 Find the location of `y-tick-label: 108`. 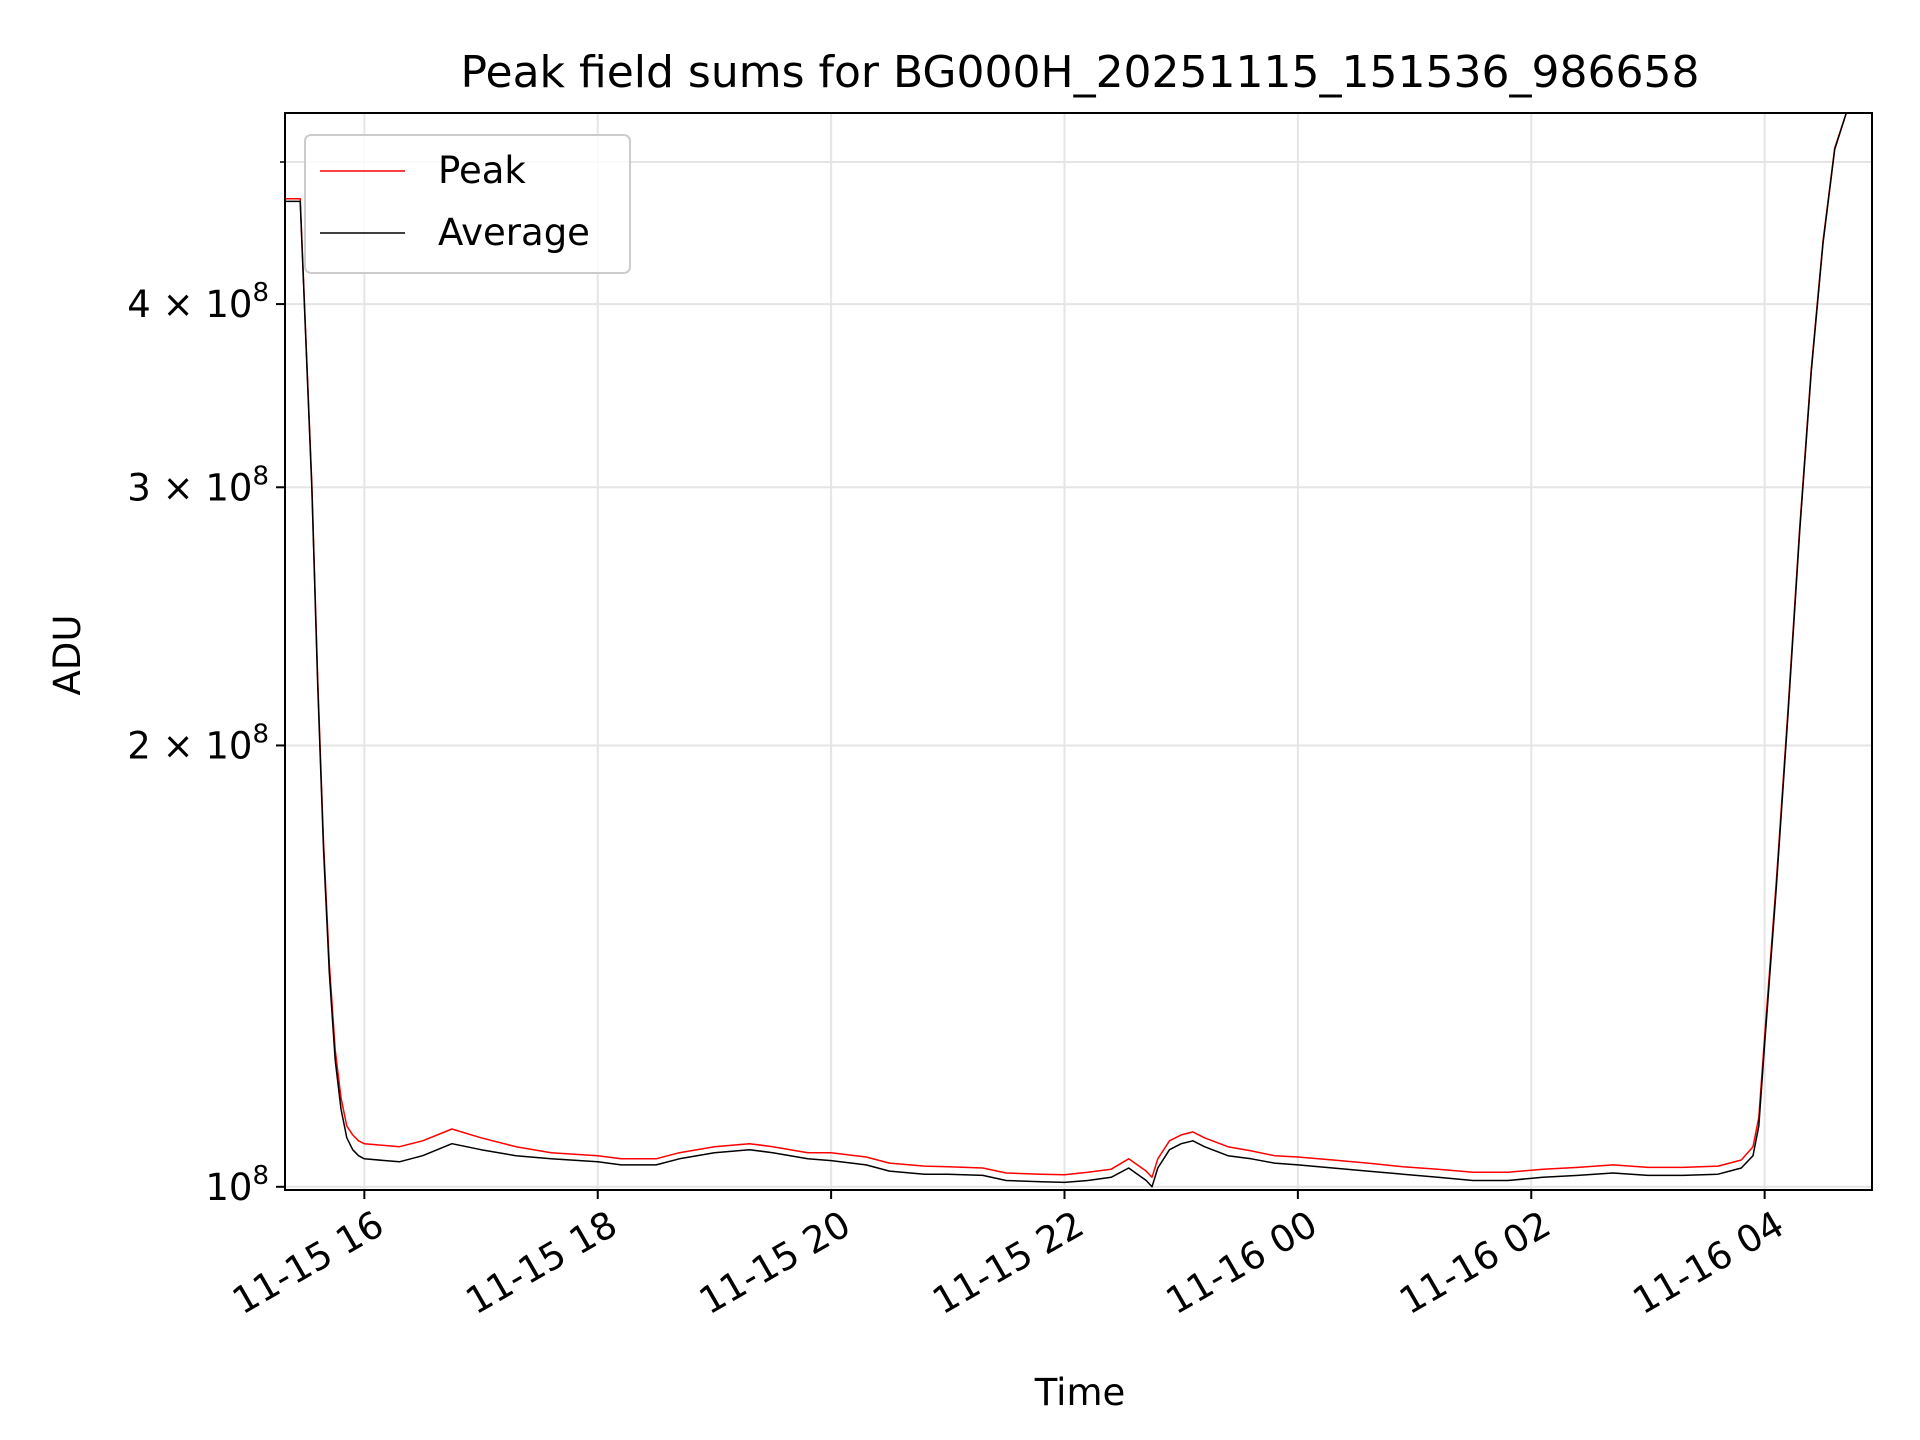

y-tick-label: 108 is located at coordinates (237, 1185).